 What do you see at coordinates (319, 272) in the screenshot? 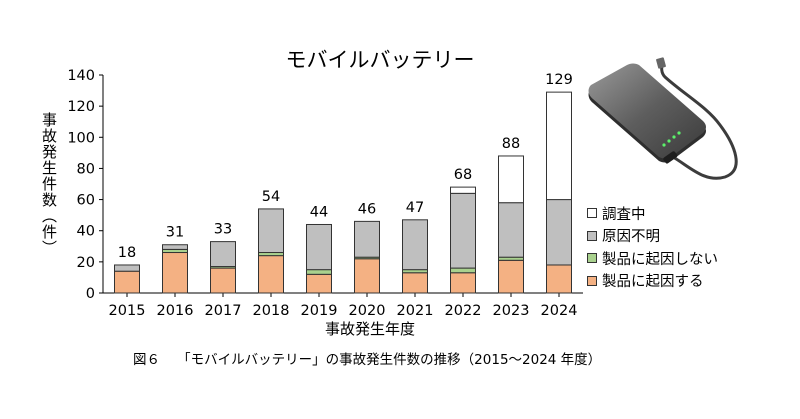
I see `bar-segment-2019-s1` at bounding box center [319, 272].